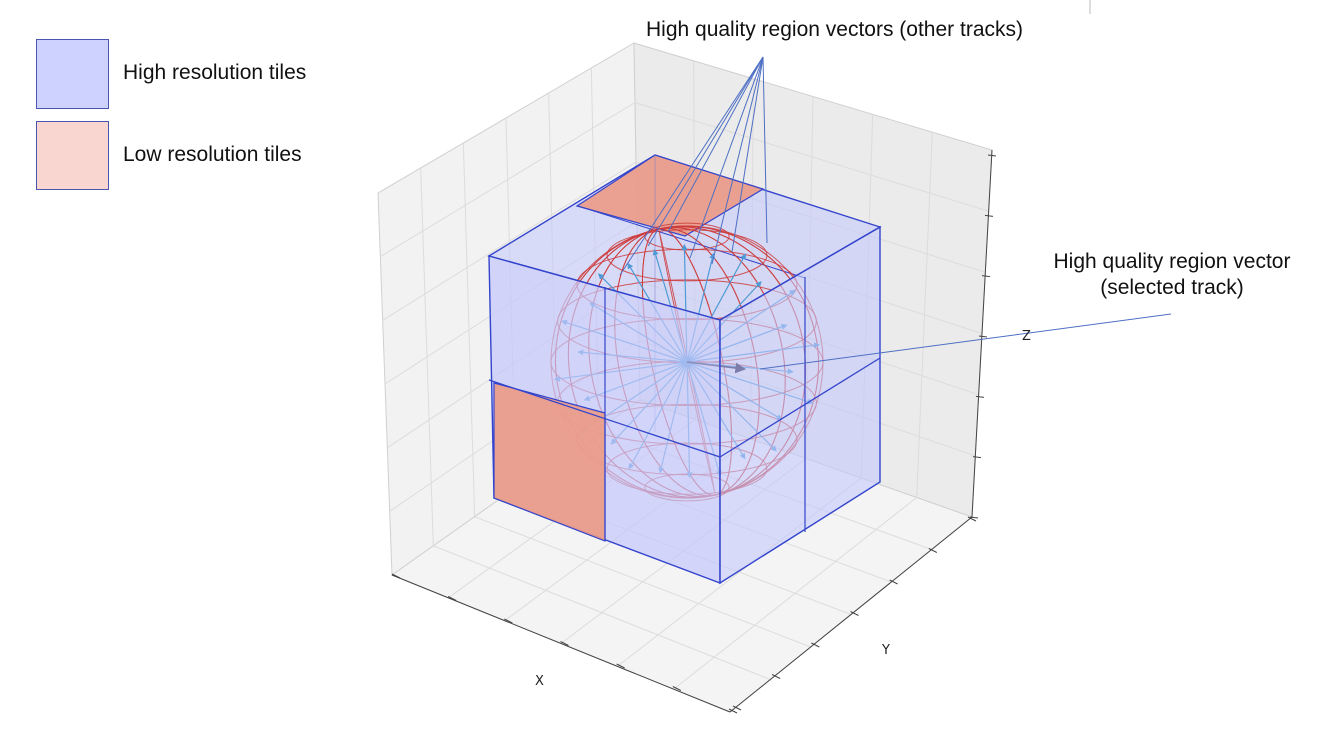  Describe the element at coordinates (1172, 287) in the screenshot. I see `callout-selected-line2: (selected track)` at that location.